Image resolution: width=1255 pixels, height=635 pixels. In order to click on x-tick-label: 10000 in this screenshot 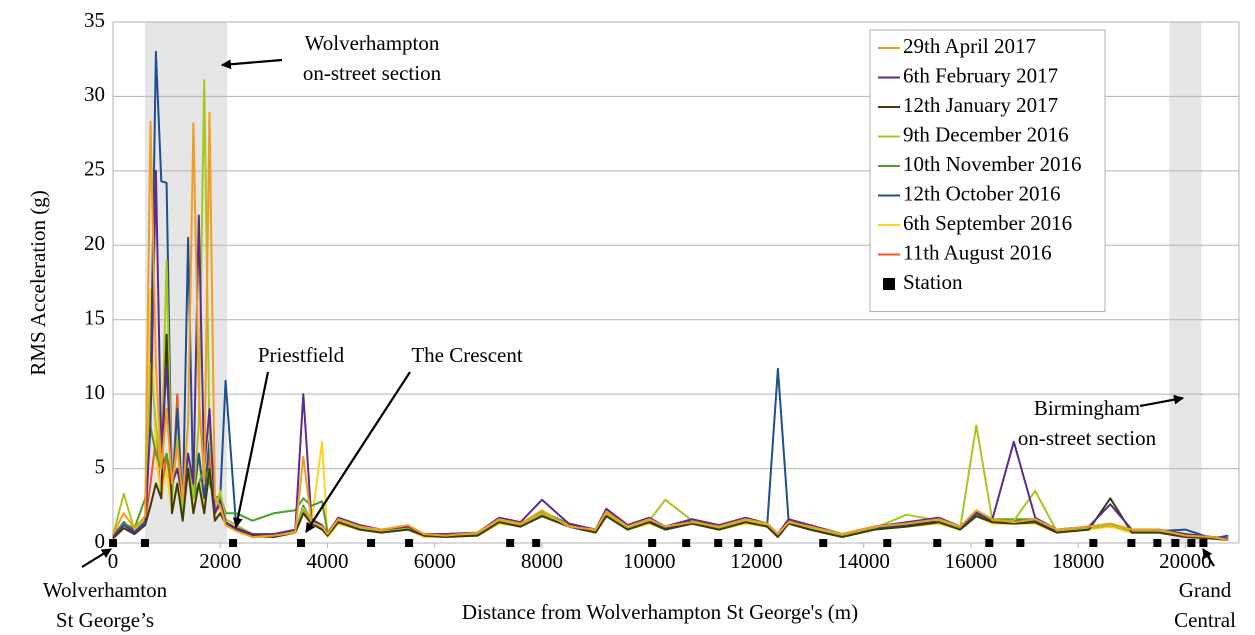, I will do `click(649, 561)`.